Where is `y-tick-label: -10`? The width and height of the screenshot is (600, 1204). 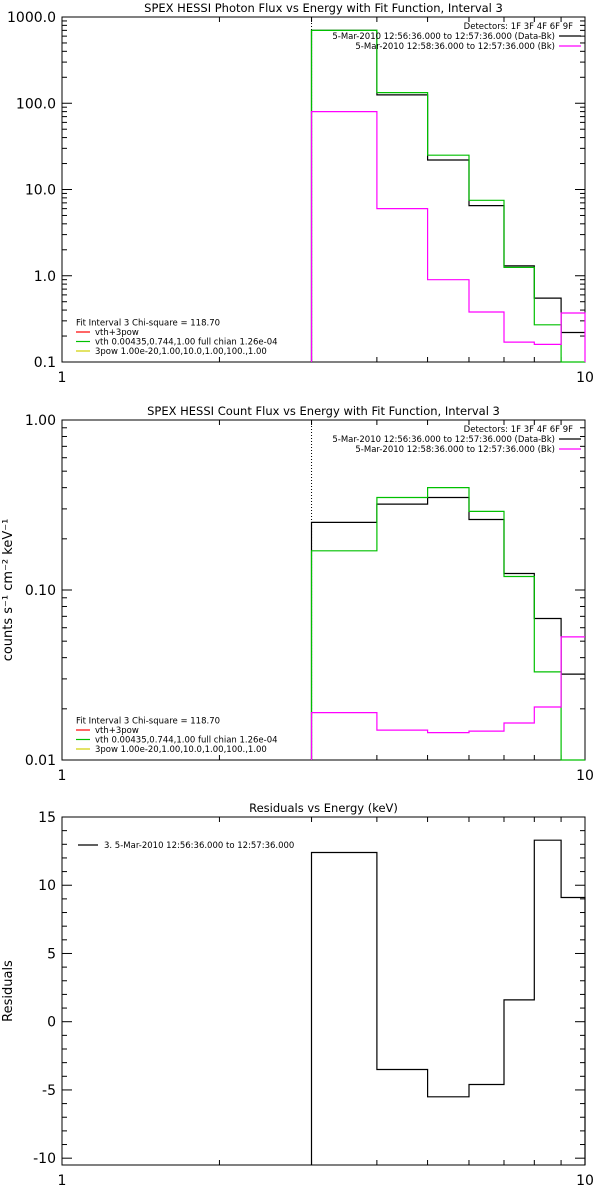 y-tick-label: -10 is located at coordinates (44, 1159).